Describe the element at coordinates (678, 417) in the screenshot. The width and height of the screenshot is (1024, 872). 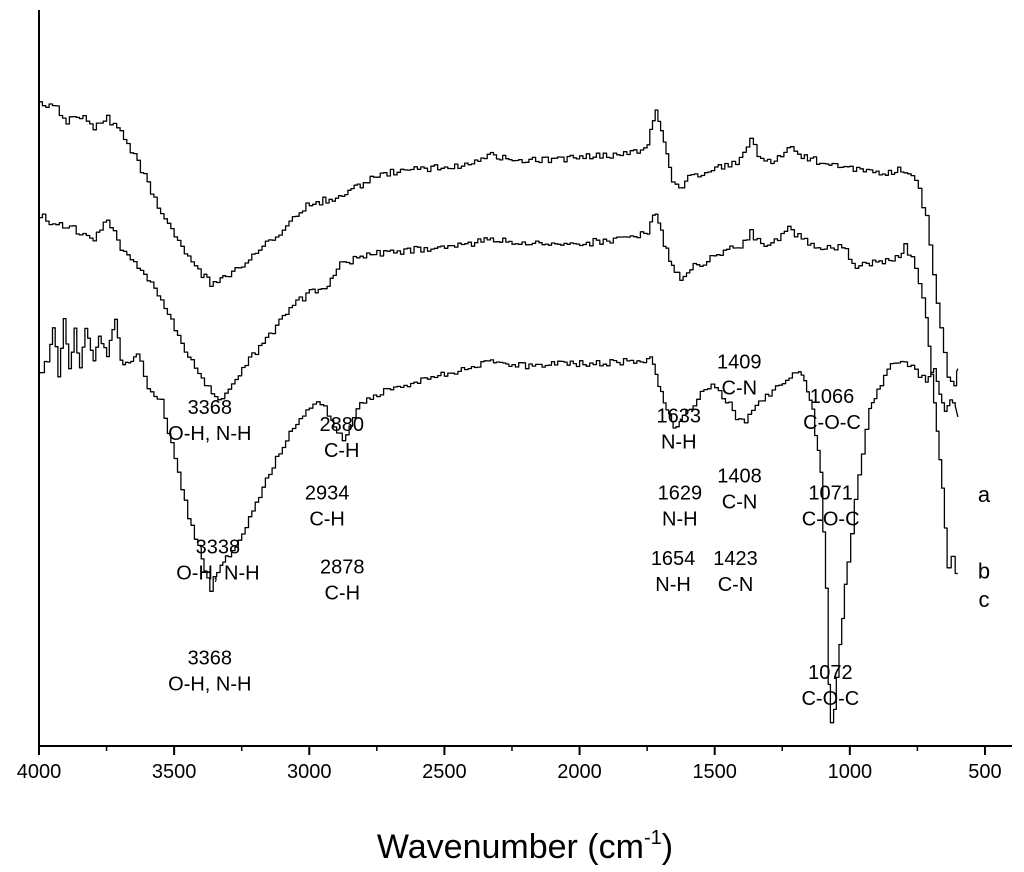
I see `annotation-2-line-0: 1633` at that location.